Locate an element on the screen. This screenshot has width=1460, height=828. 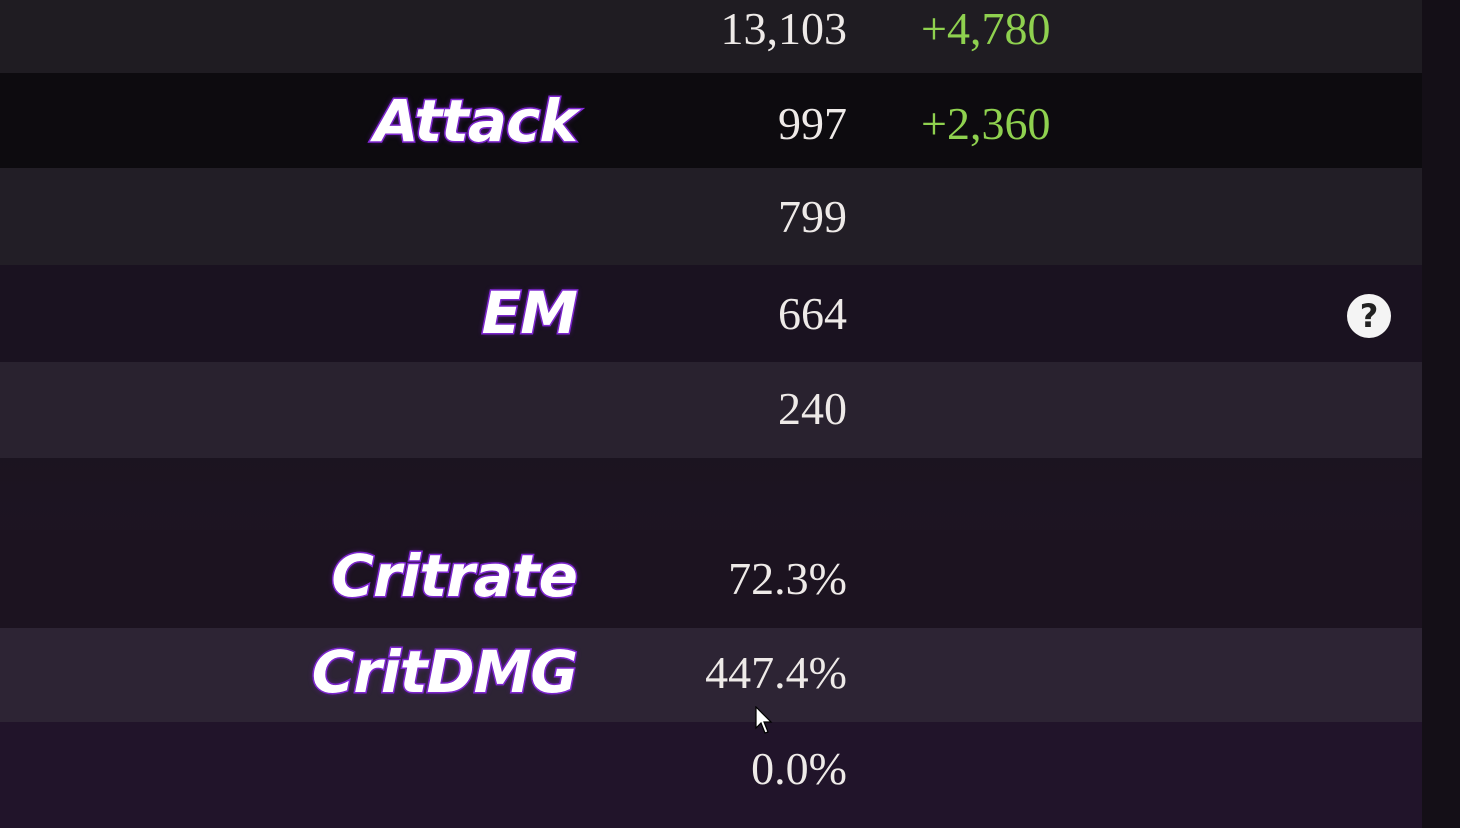
stat-row-stamina: 240 is located at coordinates (711, 410).